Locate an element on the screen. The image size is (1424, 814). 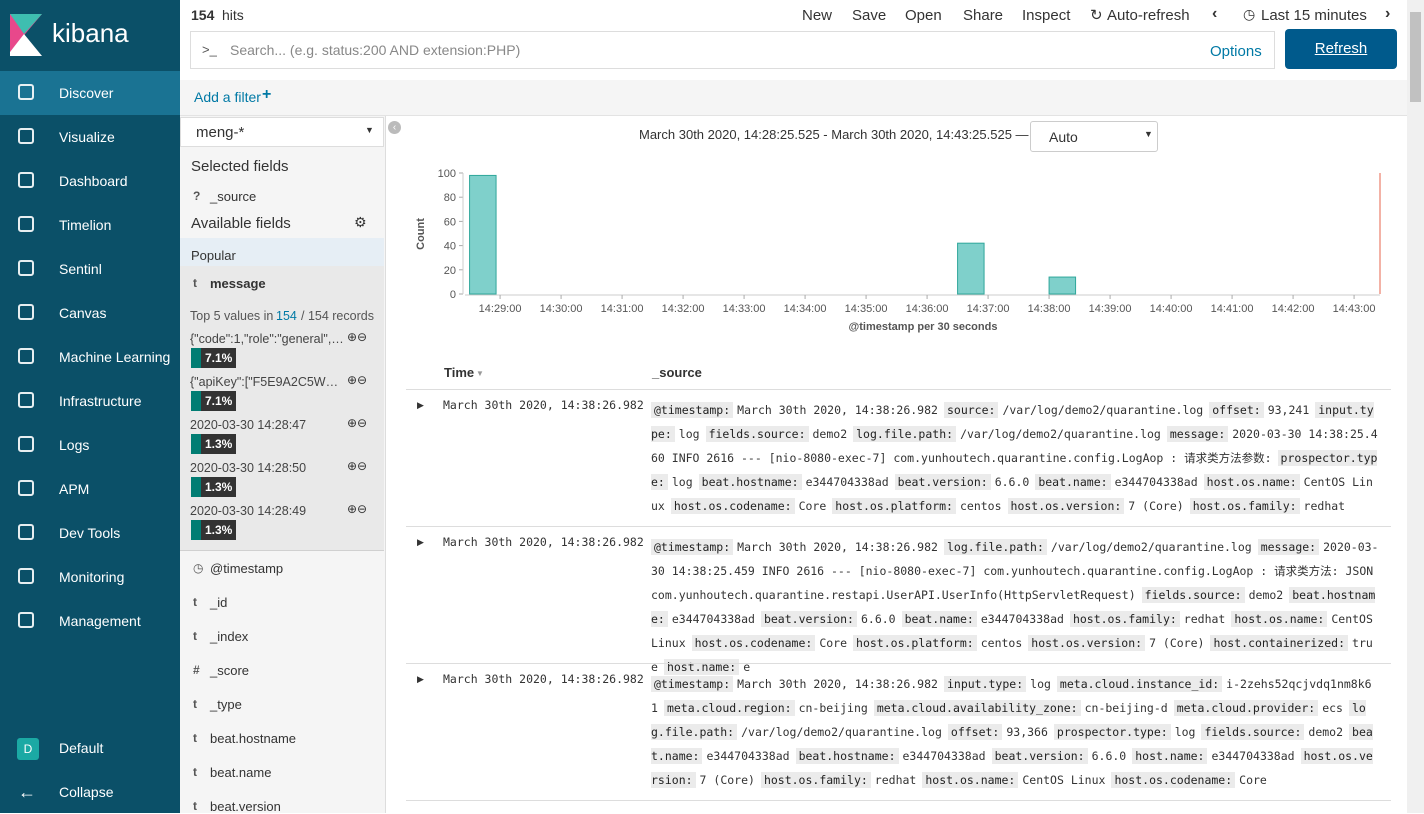
collapse-panel: ‹ is located at coordinates (394, 127).